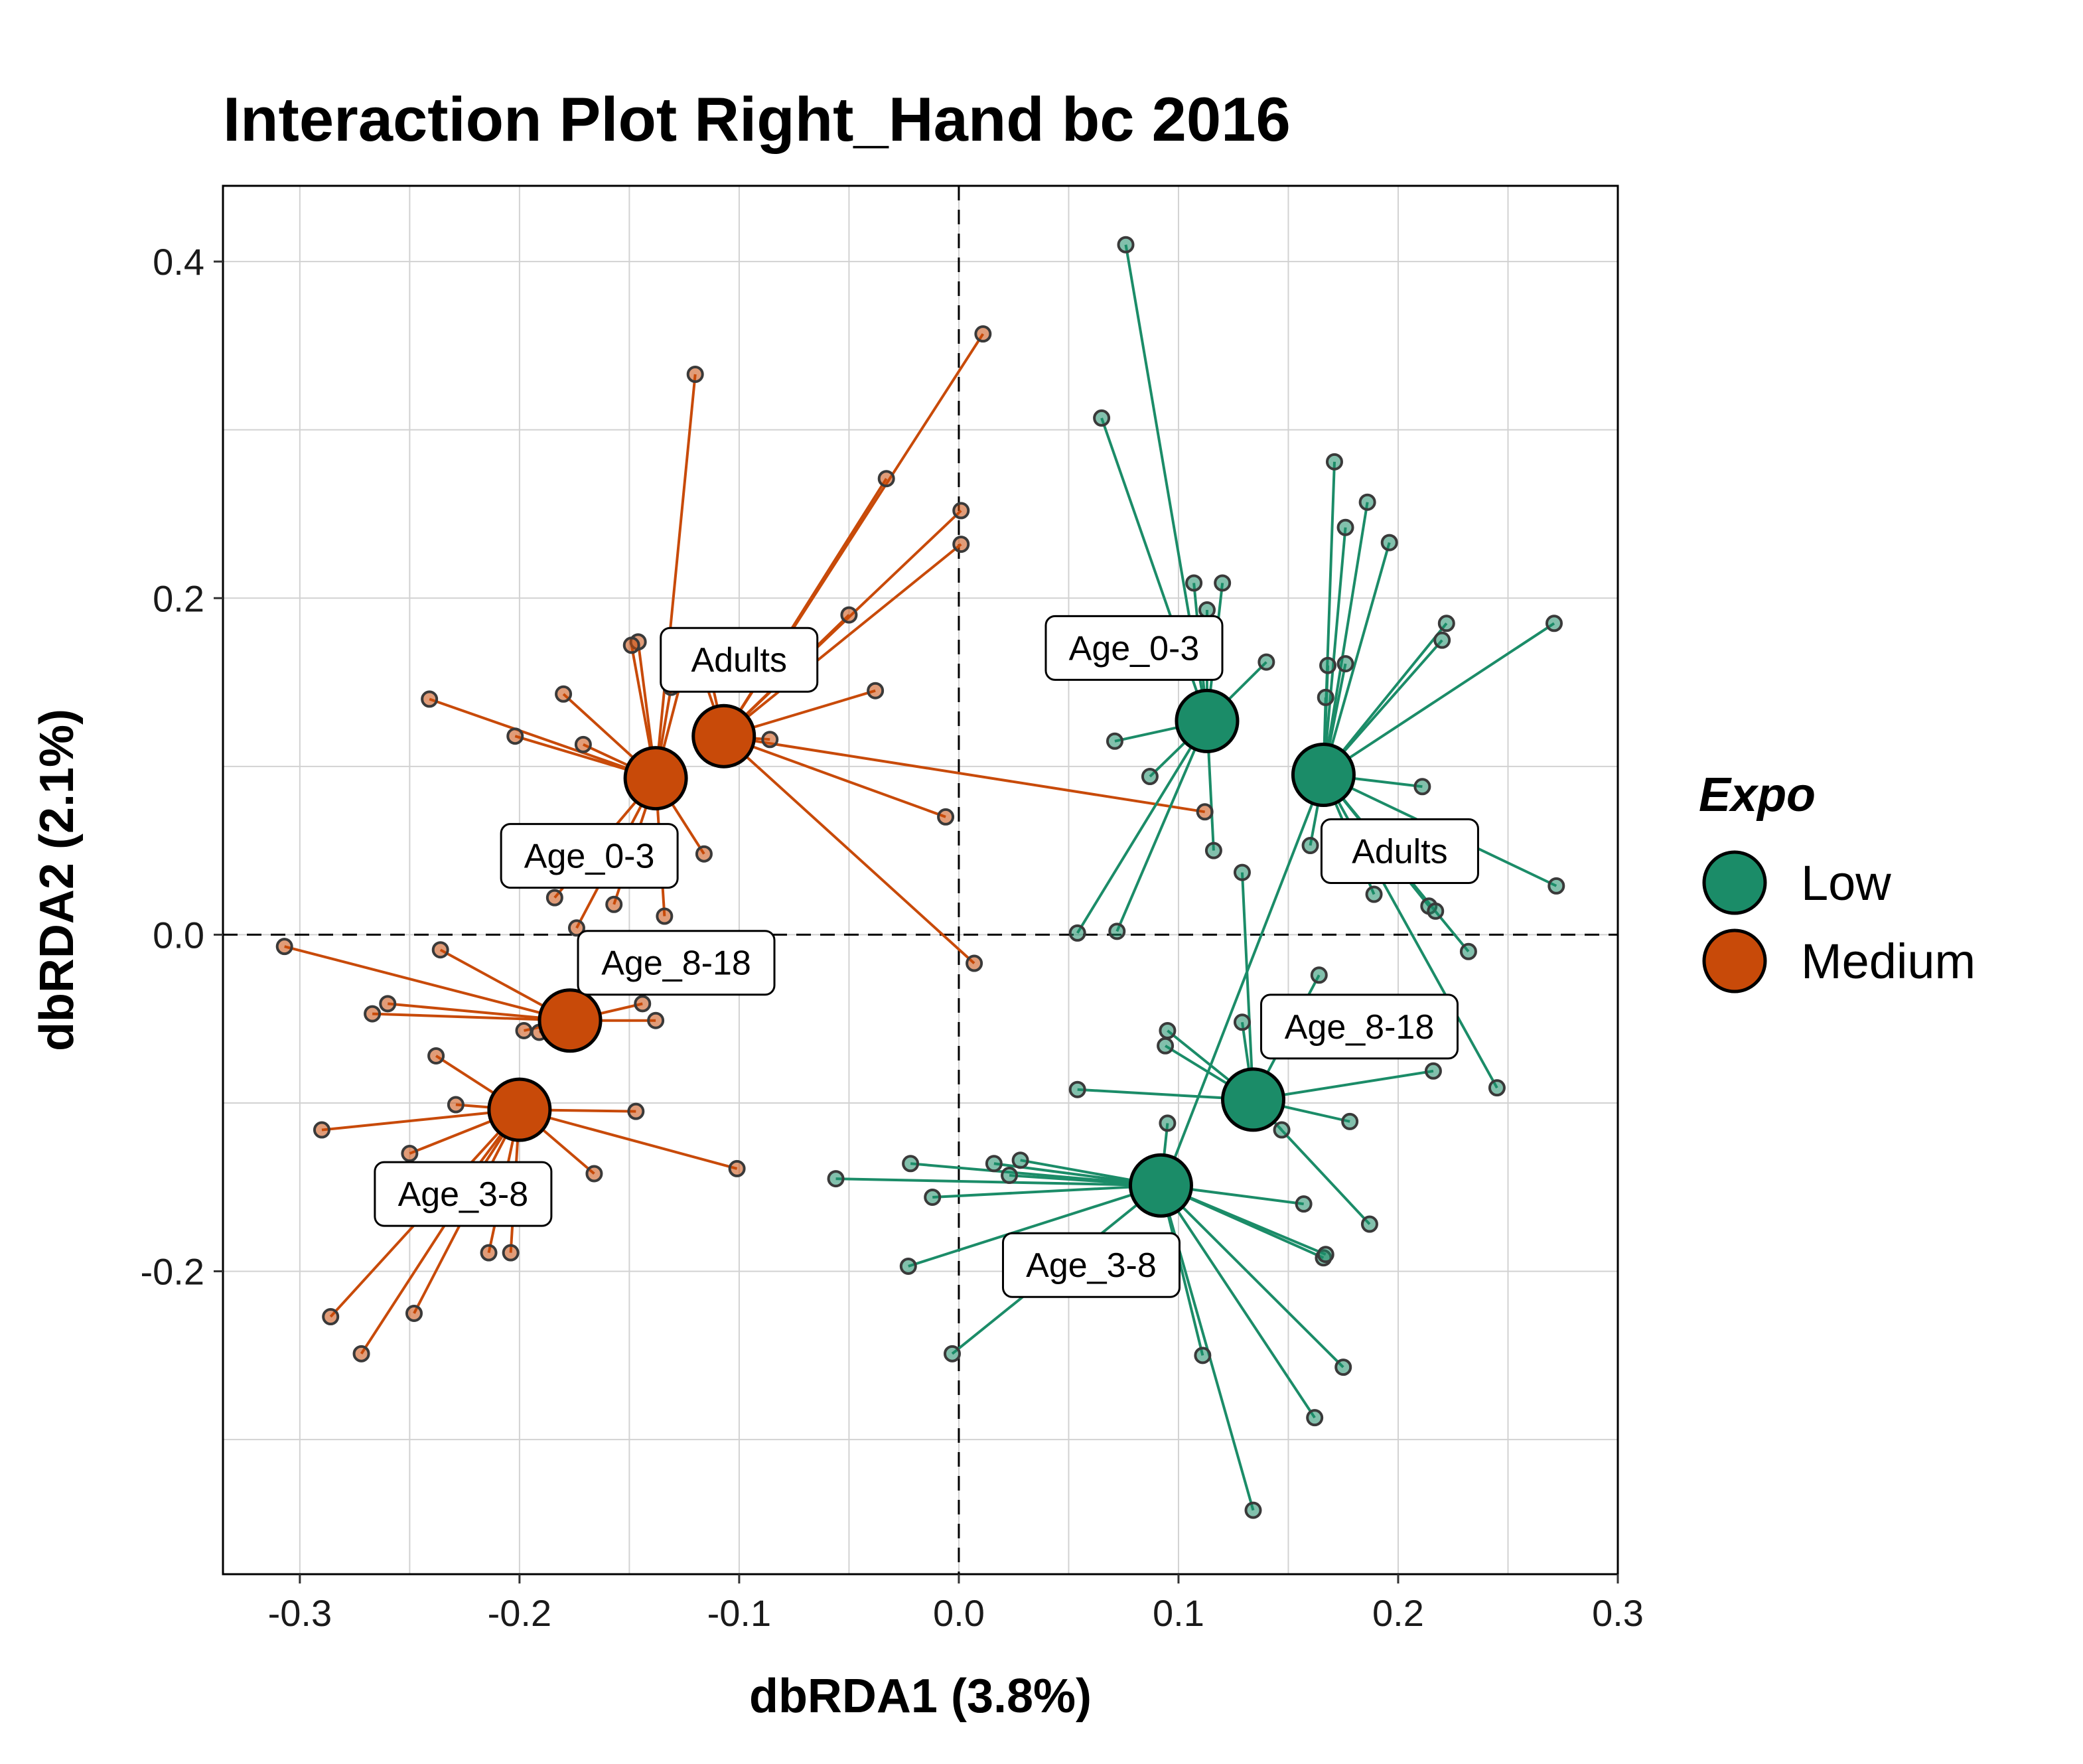  Describe the element at coordinates (178, 935) in the screenshot. I see `y-tick-label: 0.0` at that location.